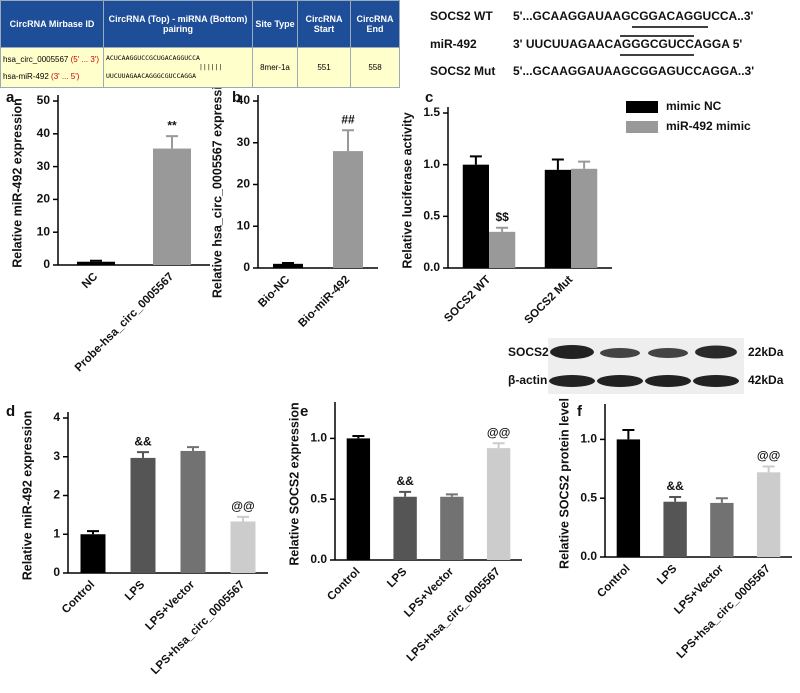 This screenshot has width=800, height=693. Describe the element at coordinates (766, 352) in the screenshot. I see `blot-size: 22kDa` at that location.